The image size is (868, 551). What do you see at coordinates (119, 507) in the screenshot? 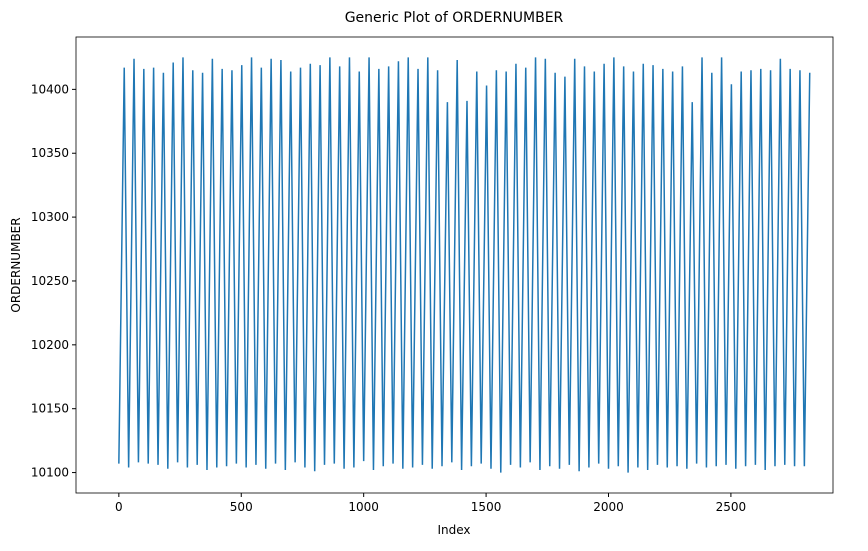
I see `x-tick-label: 0` at bounding box center [119, 507].